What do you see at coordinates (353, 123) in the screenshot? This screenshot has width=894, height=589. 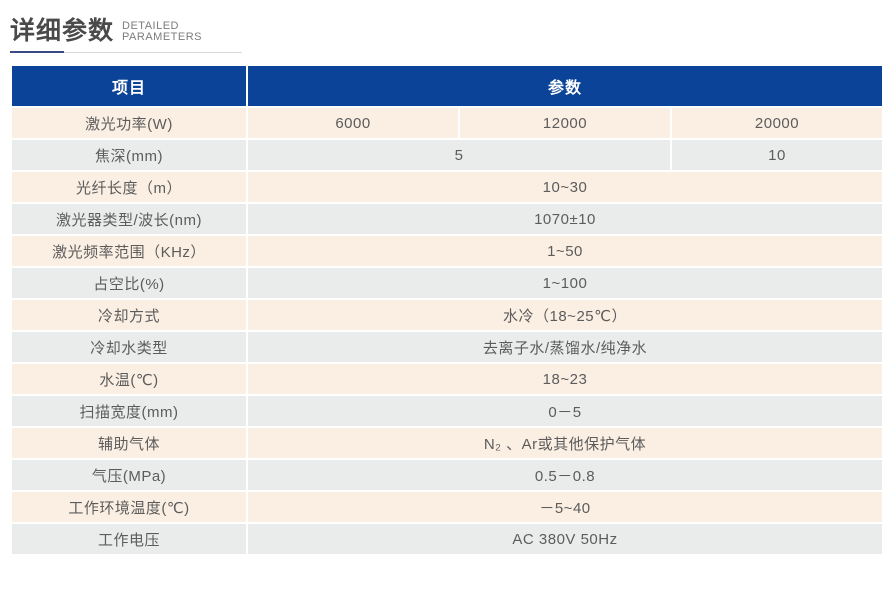 I see `param-value-cell: 6000` at bounding box center [353, 123].